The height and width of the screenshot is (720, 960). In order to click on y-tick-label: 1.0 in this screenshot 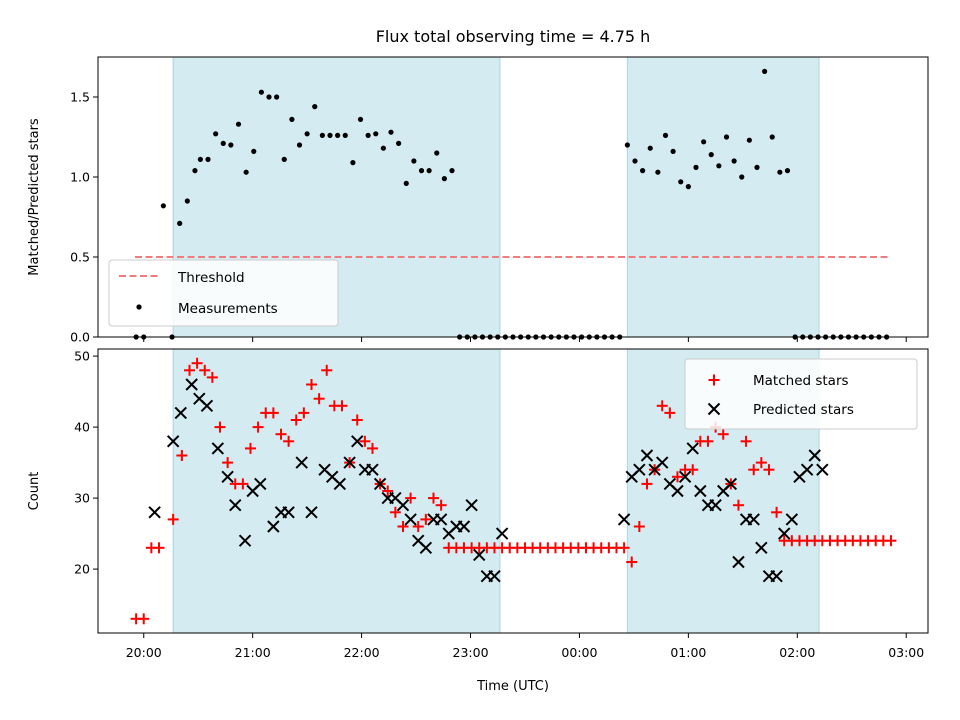, I will do `click(80, 177)`.